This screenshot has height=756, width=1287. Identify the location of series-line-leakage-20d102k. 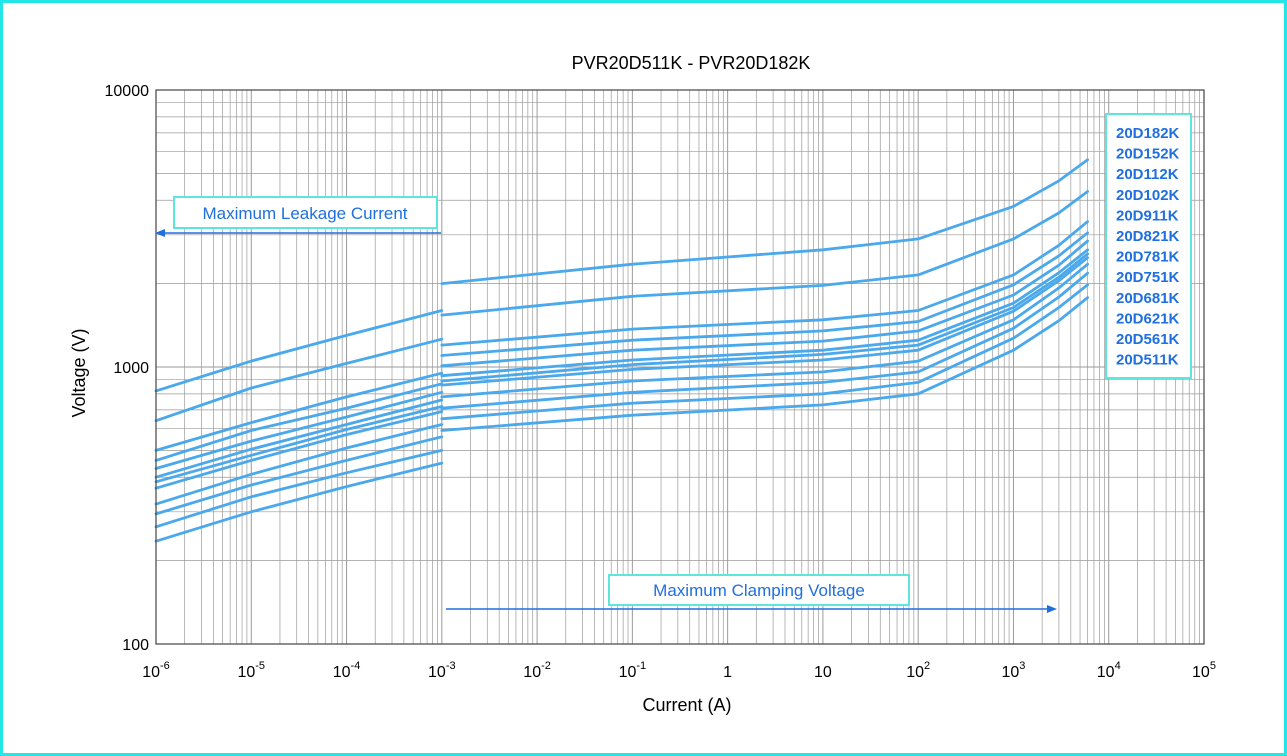
(299, 422).